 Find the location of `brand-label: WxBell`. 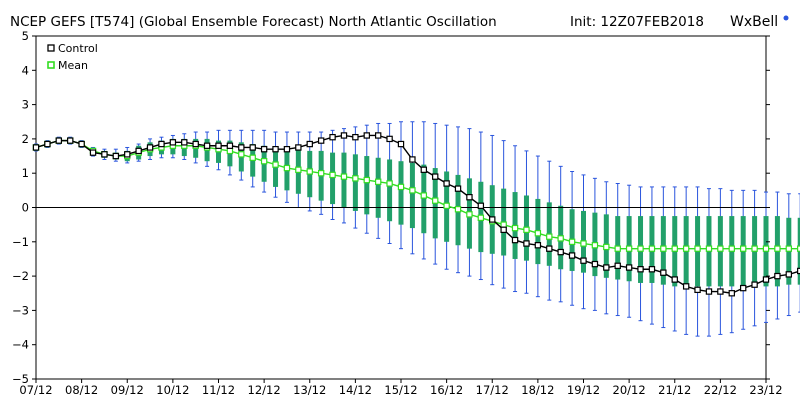

brand-label: WxBell is located at coordinates (754, 22).